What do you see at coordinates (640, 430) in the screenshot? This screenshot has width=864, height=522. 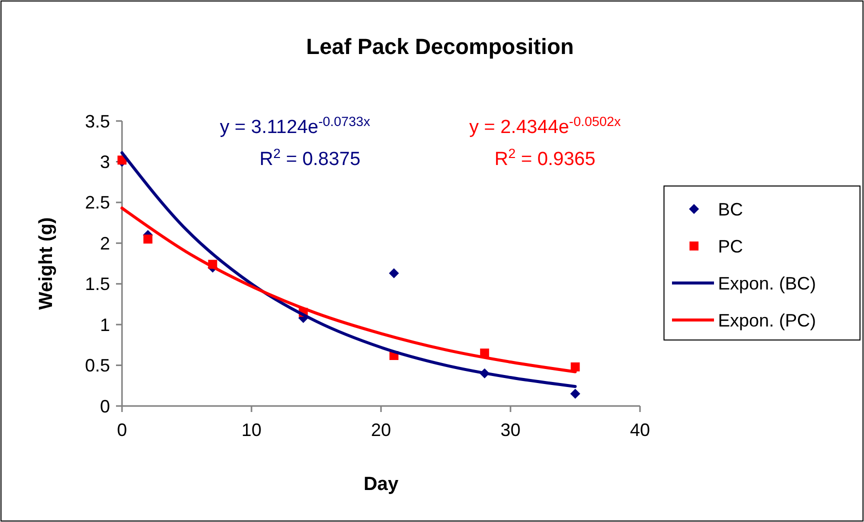 I see `x-tick-label: 40` at bounding box center [640, 430].